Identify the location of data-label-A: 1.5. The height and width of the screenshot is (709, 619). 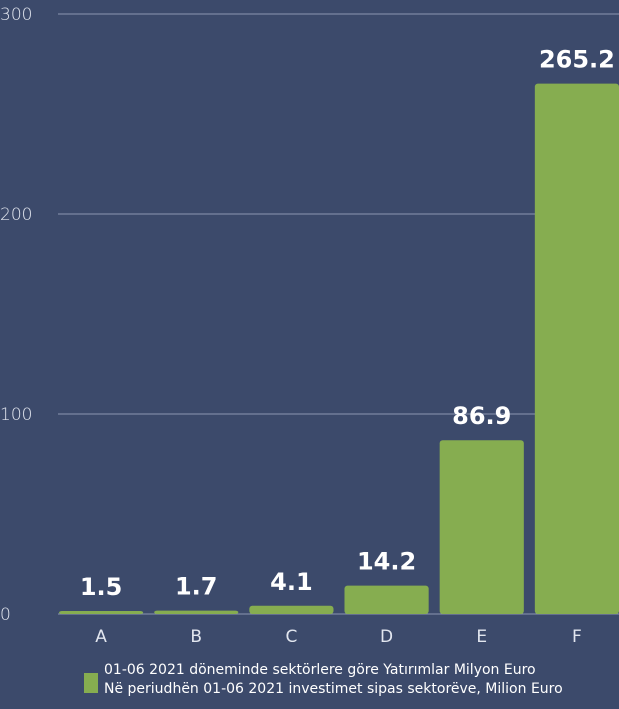
(101, 587).